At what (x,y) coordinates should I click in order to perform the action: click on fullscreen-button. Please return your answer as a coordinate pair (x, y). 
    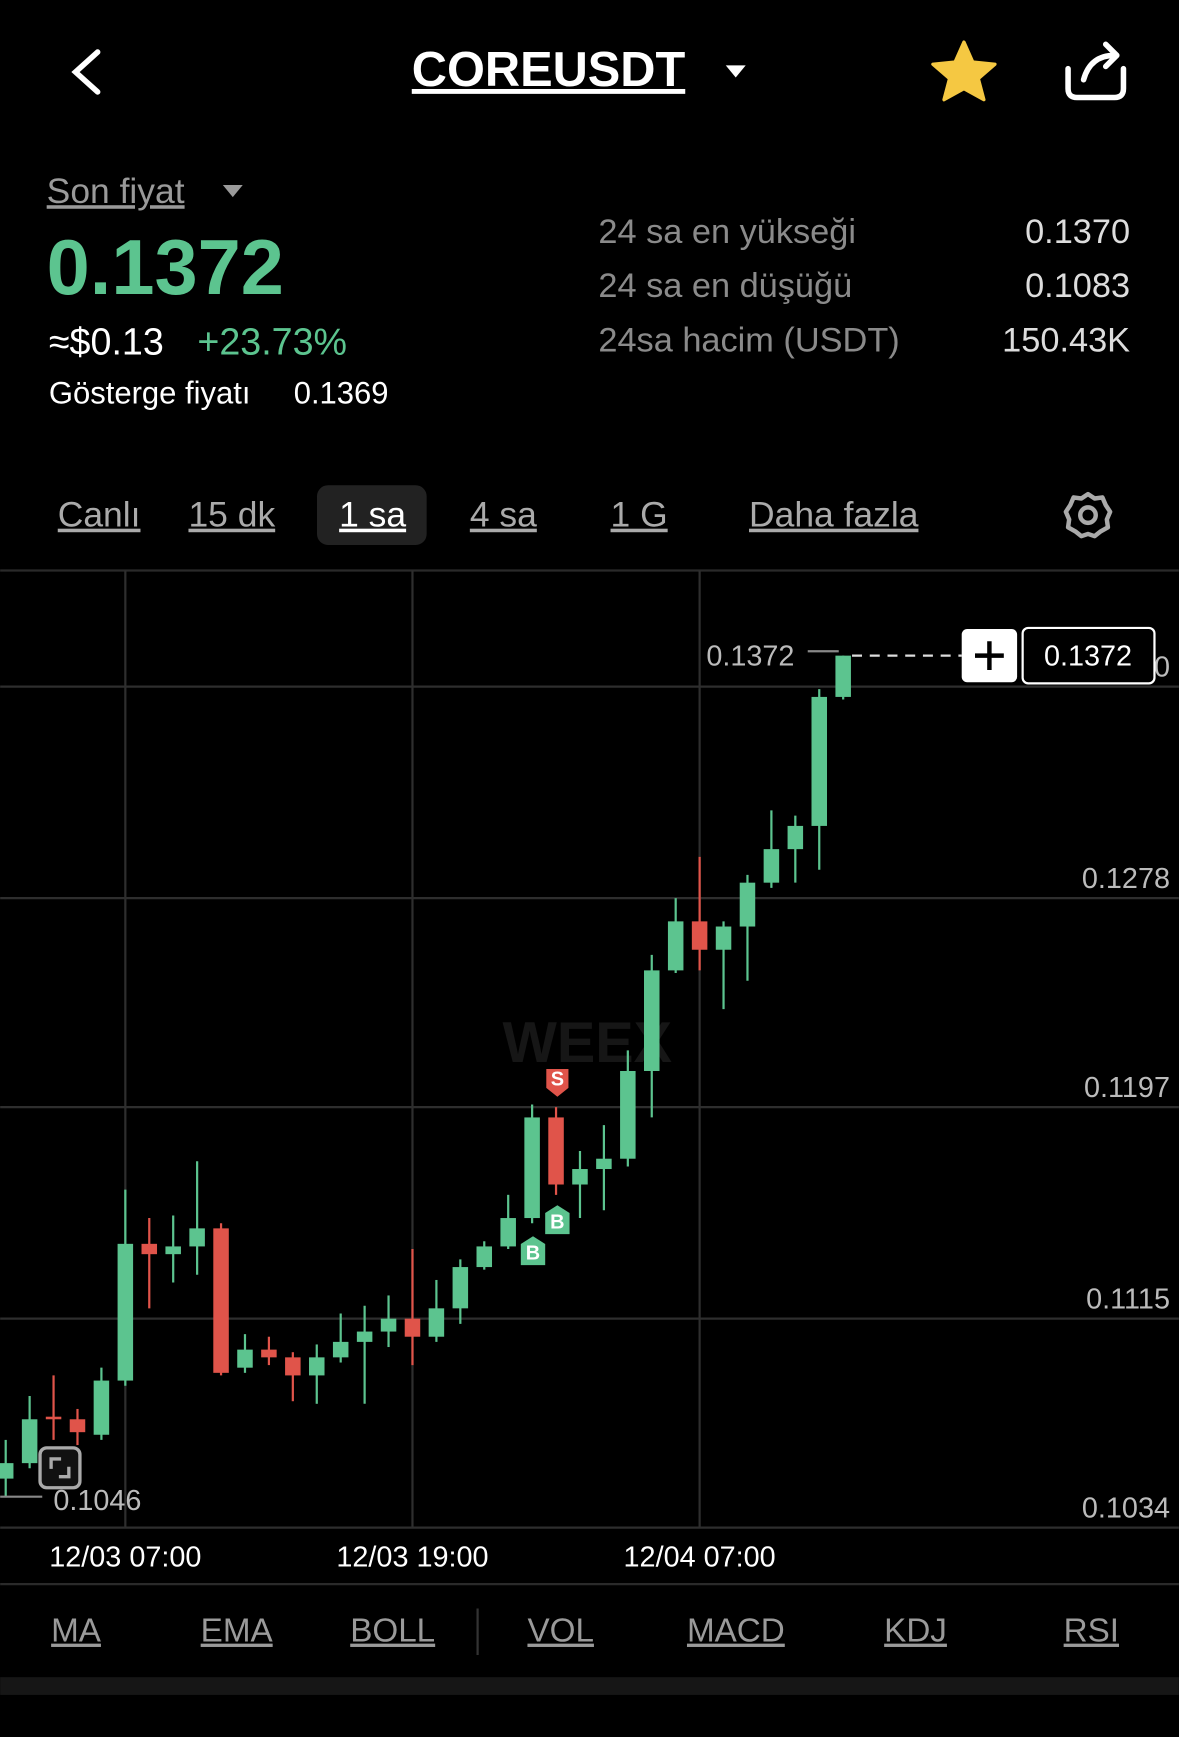
    Looking at the image, I should click on (60, 1468).